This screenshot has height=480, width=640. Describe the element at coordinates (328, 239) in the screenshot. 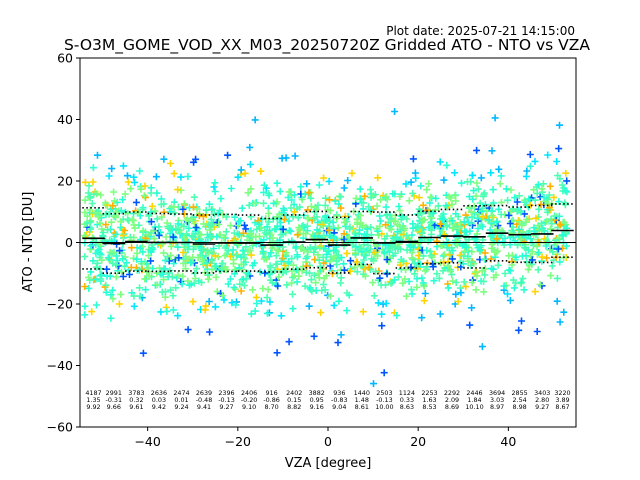

I see `statistic-lines` at that location.